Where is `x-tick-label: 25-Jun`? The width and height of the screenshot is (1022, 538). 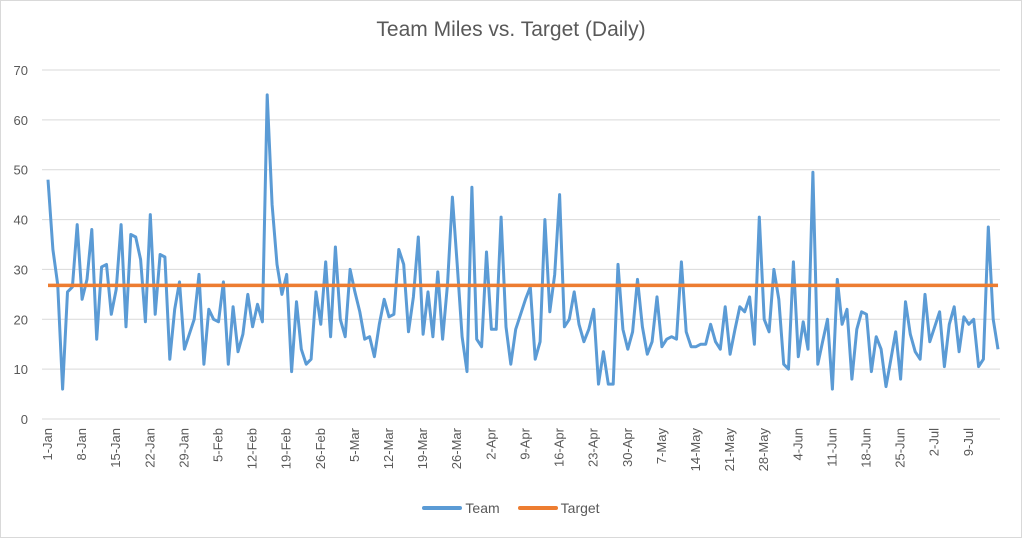 x-tick-label: 25-Jun is located at coordinates (900, 448).